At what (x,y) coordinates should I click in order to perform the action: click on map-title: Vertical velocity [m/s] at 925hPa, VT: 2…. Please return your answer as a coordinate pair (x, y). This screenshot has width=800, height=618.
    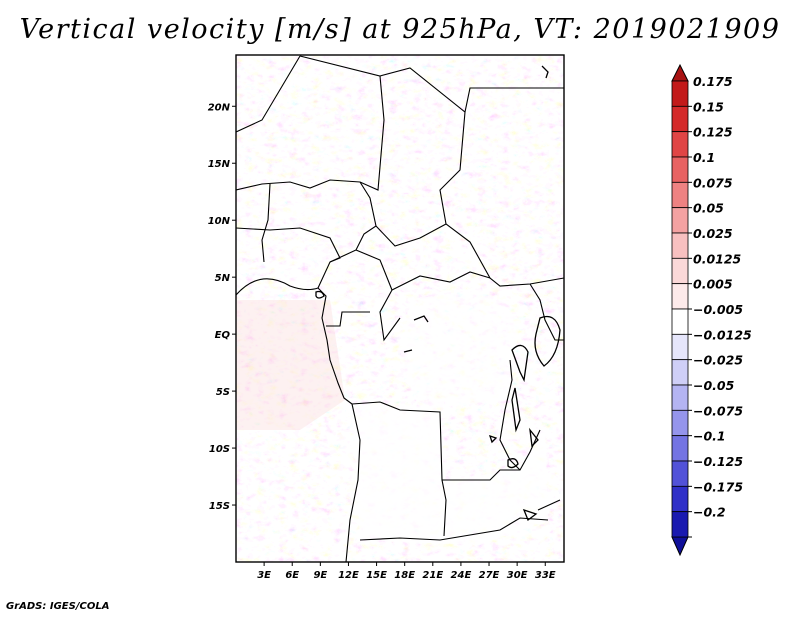
    Looking at the image, I should click on (400, 29).